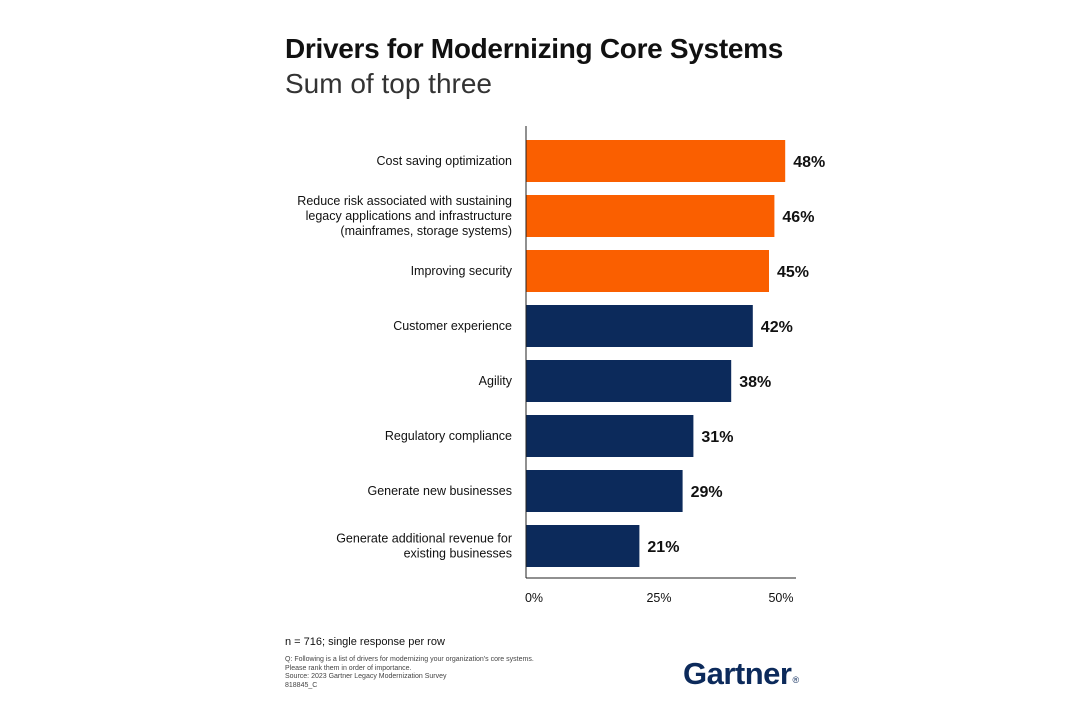 This screenshot has width=1080, height=720. What do you see at coordinates (777, 327) in the screenshot?
I see `bar-value-label: 42%` at bounding box center [777, 327].